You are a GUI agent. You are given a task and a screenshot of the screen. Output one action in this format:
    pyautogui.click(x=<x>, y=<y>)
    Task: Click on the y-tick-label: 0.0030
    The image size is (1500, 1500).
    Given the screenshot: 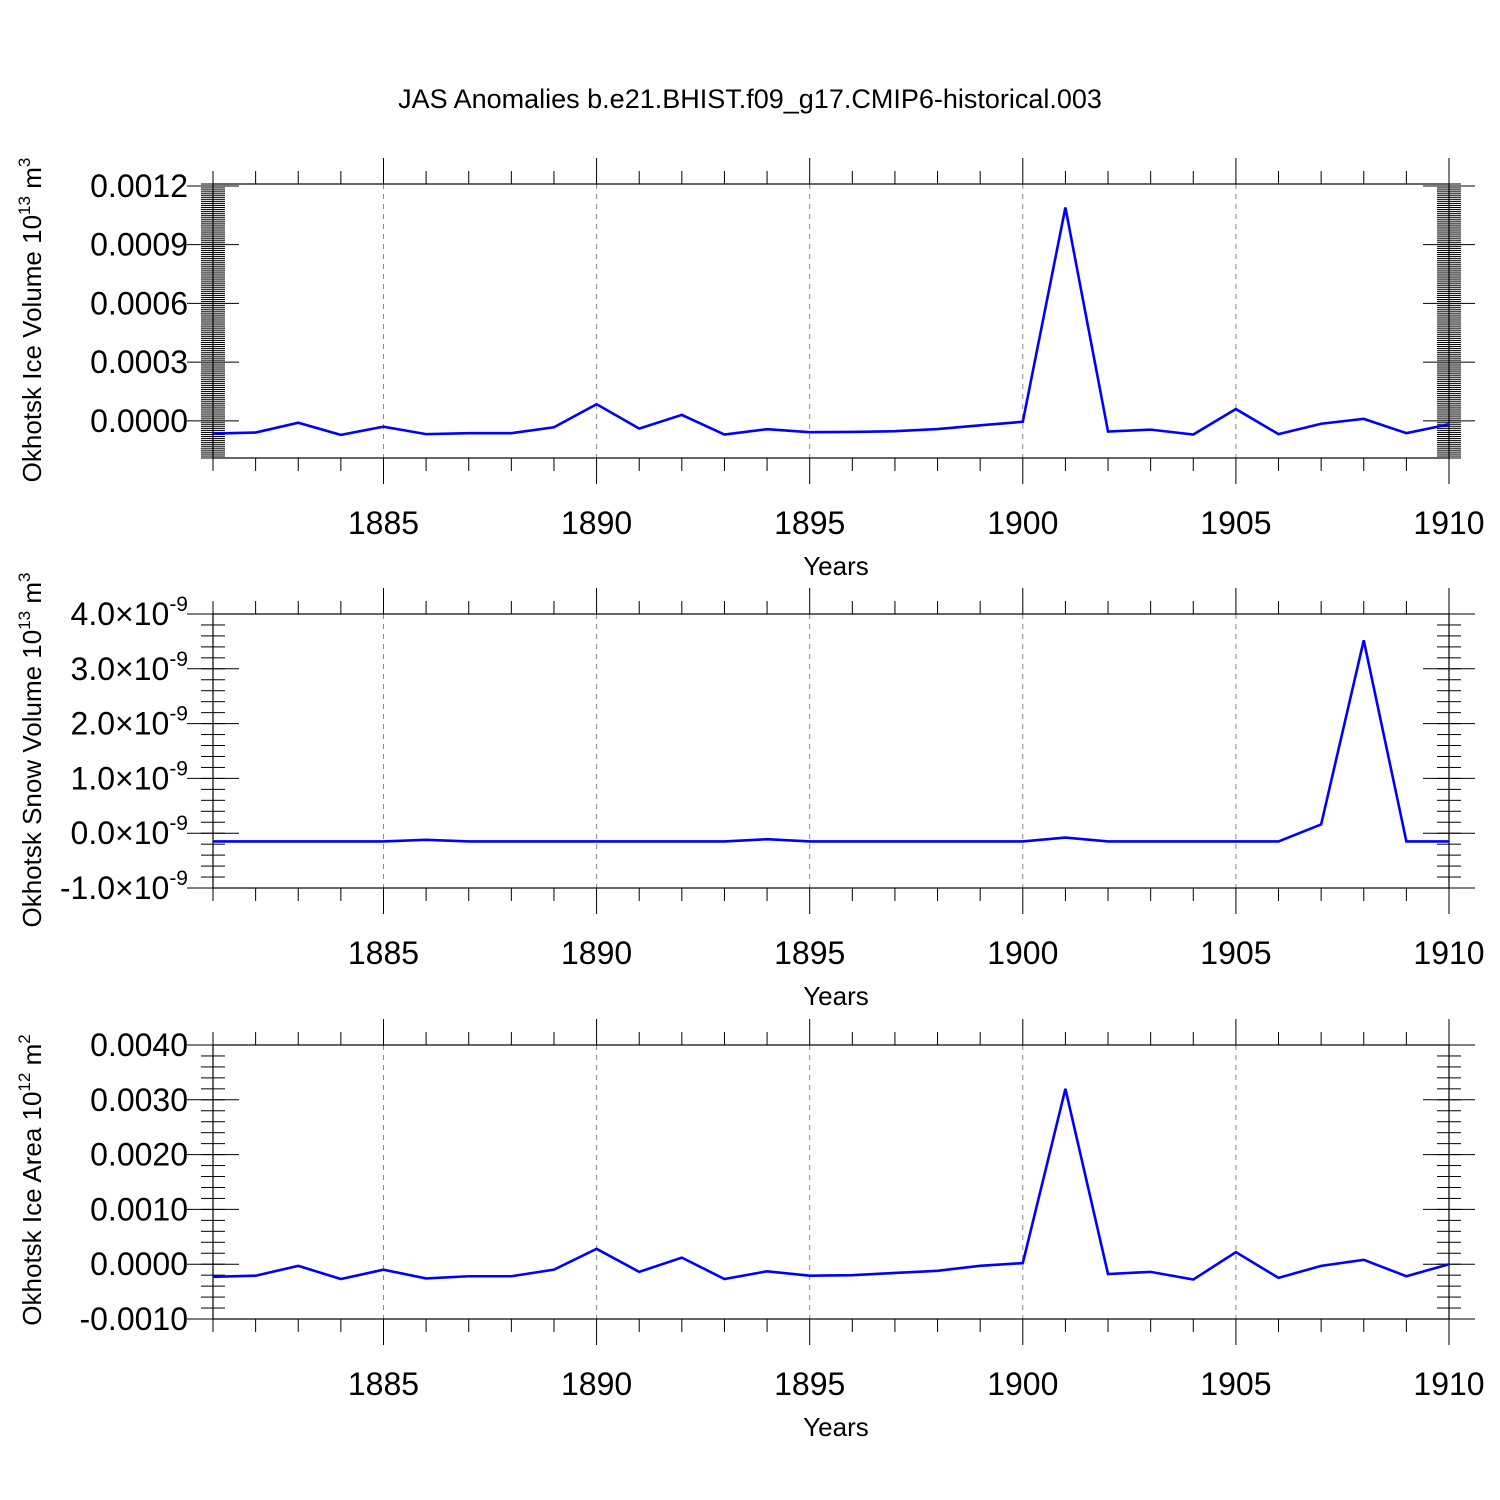 What is the action you would take?
    pyautogui.click(x=139, y=1100)
    